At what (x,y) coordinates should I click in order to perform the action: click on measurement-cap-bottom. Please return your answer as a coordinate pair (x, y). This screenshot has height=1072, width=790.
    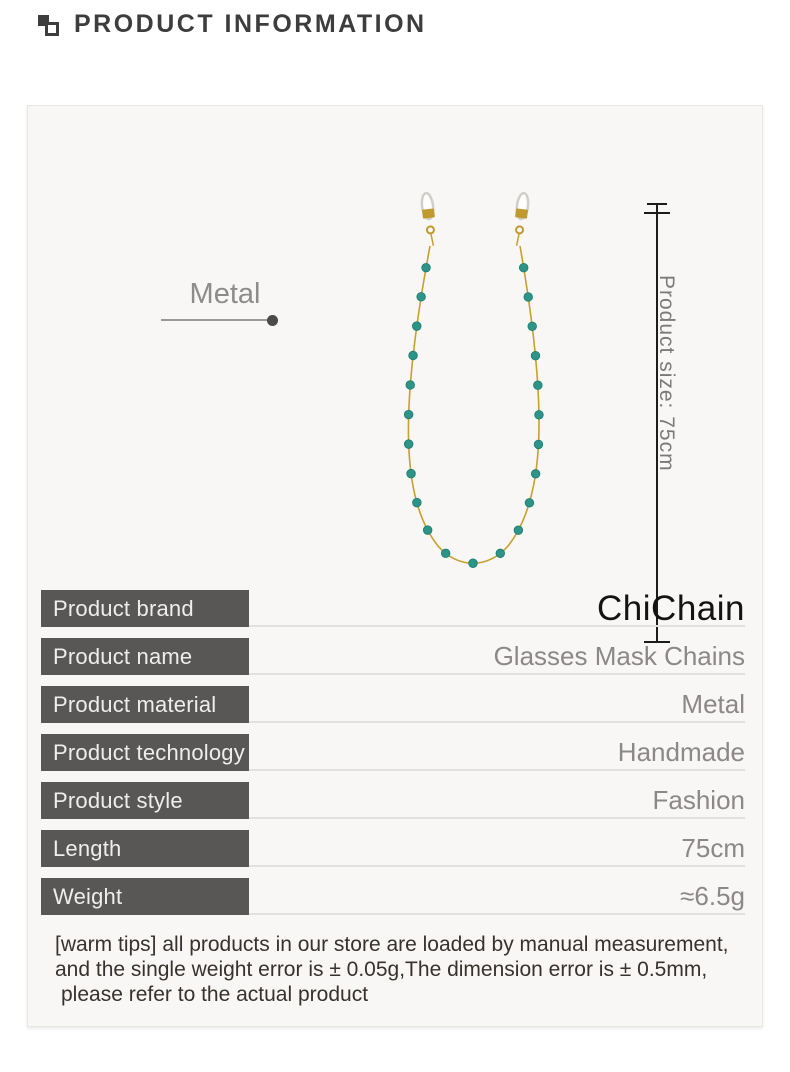
    Looking at the image, I should click on (657, 642).